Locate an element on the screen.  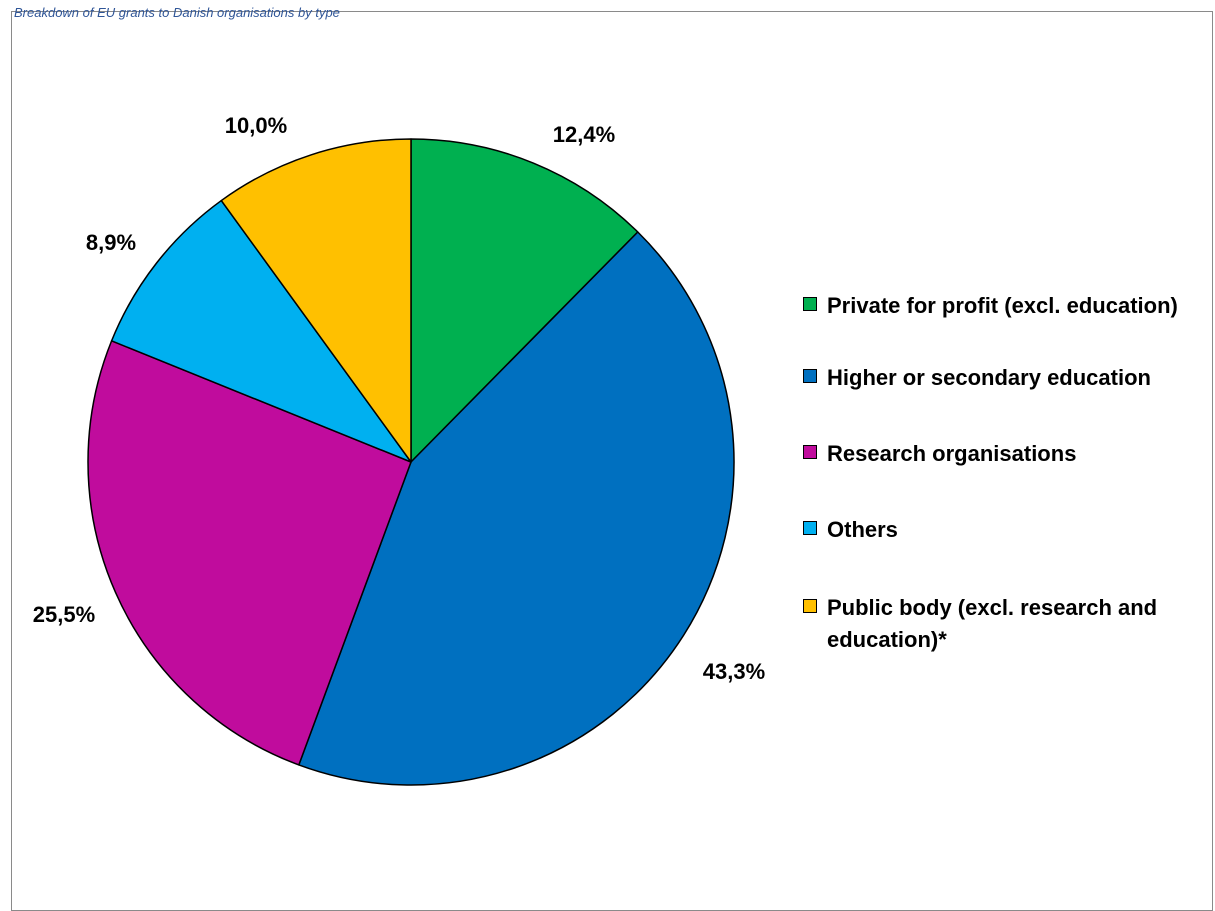
pie-data-label: 25,5% is located at coordinates (64, 614).